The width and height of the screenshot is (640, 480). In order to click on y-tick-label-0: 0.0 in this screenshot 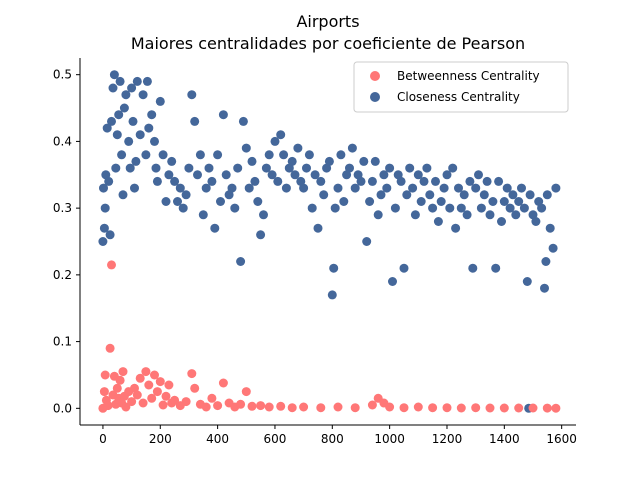, I will do `click(62, 408)`.